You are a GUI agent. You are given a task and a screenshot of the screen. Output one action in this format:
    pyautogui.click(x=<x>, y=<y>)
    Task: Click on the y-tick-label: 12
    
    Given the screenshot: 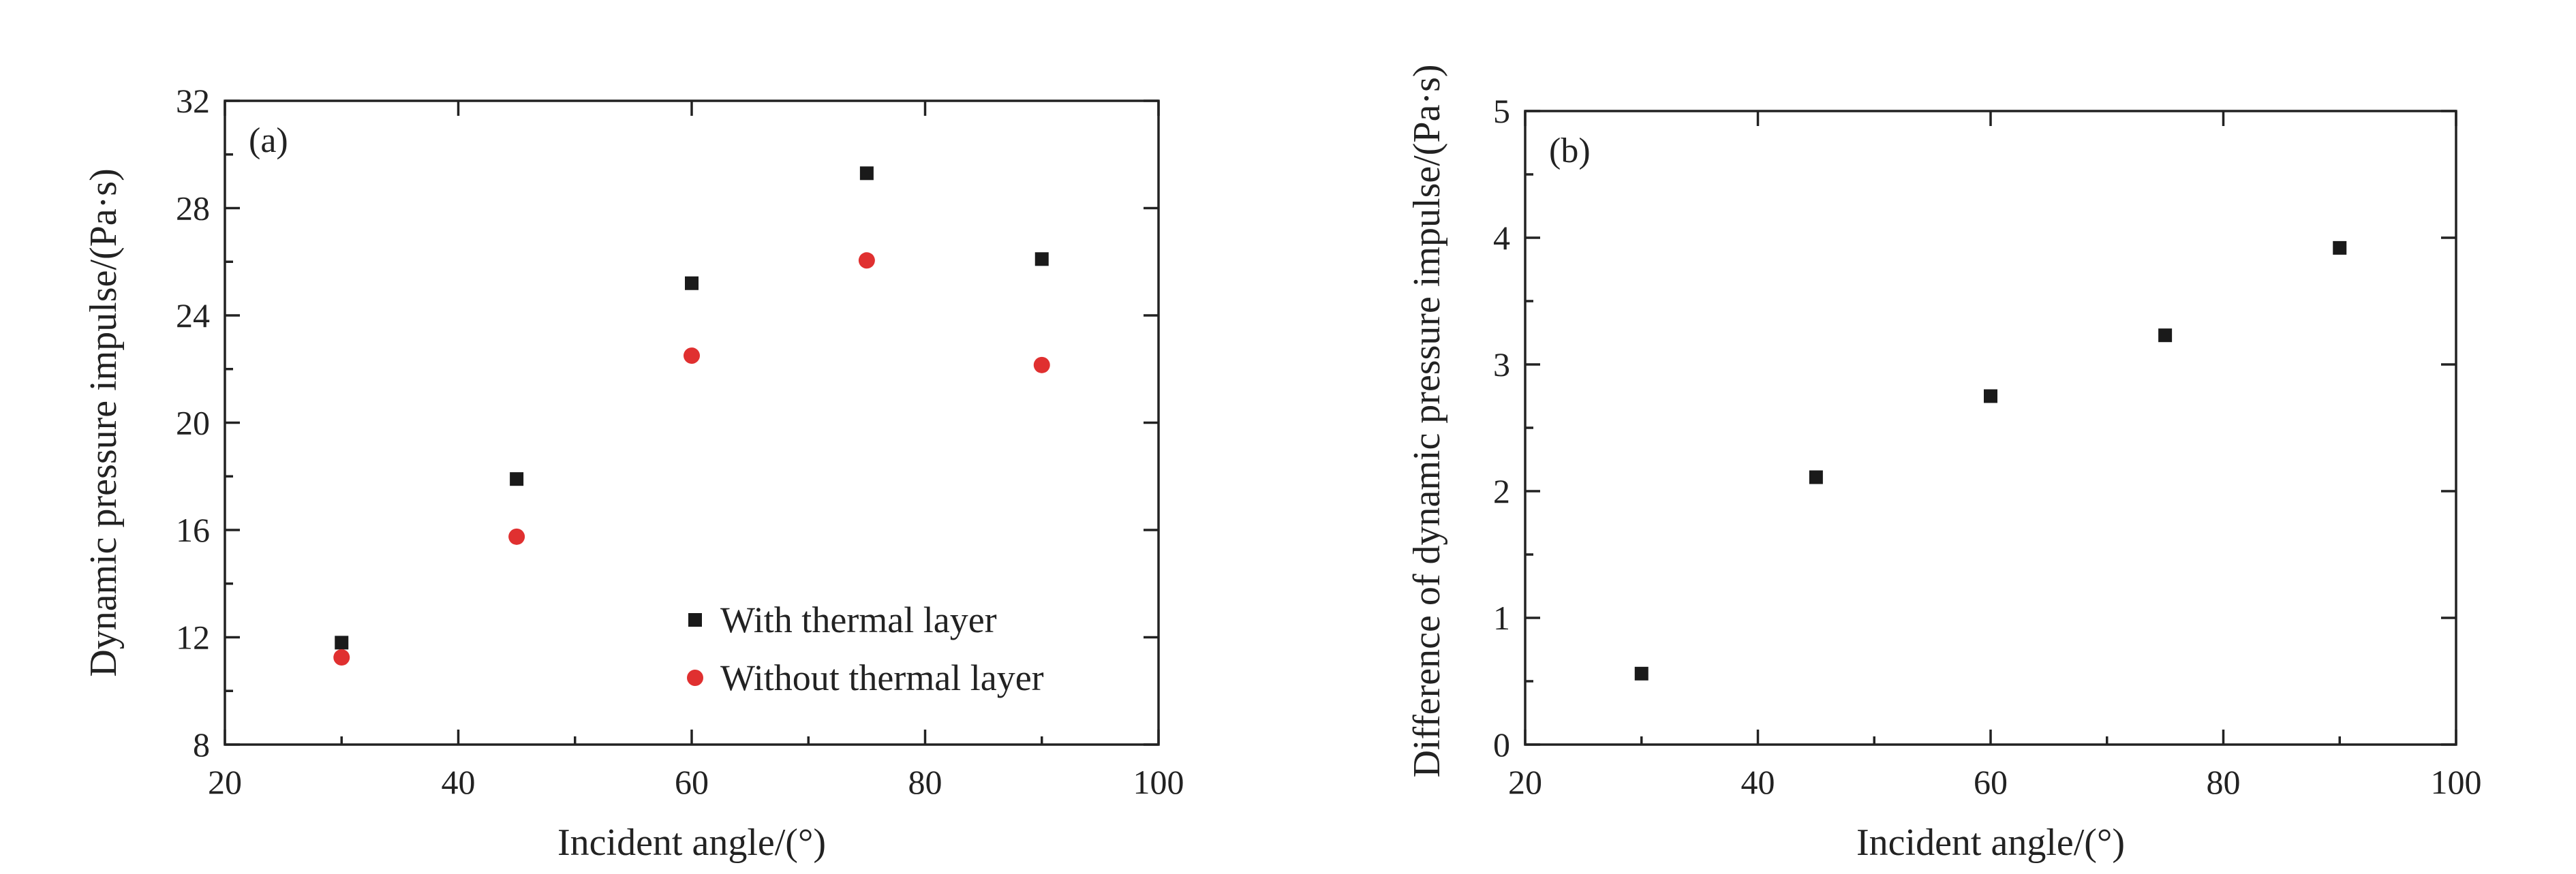 What is the action you would take?
    pyautogui.click(x=193, y=638)
    